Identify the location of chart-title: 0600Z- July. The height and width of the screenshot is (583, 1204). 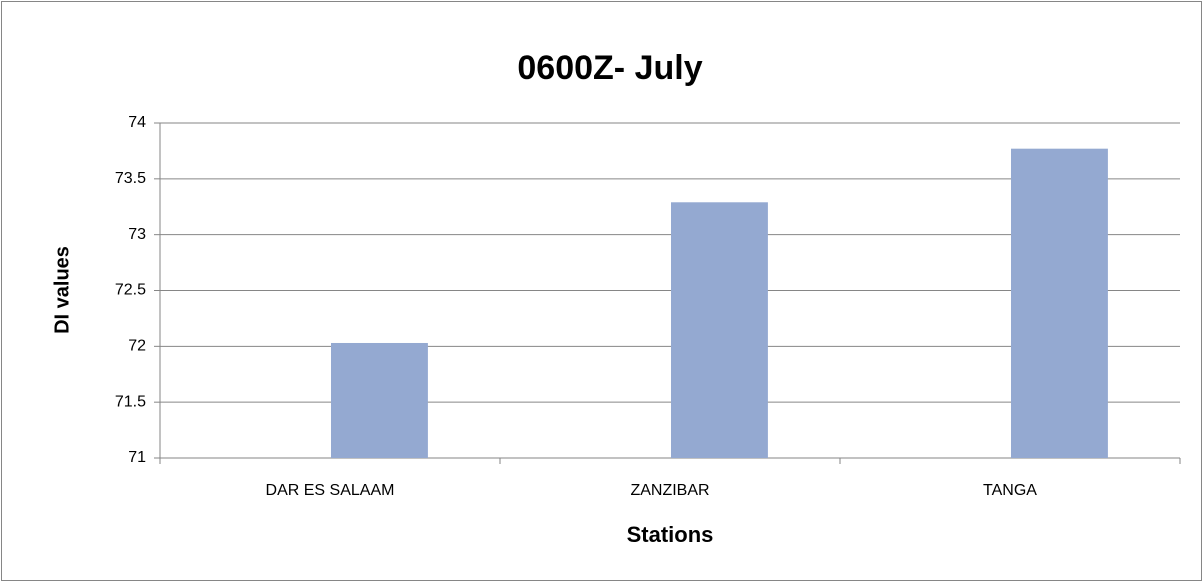
(609, 68).